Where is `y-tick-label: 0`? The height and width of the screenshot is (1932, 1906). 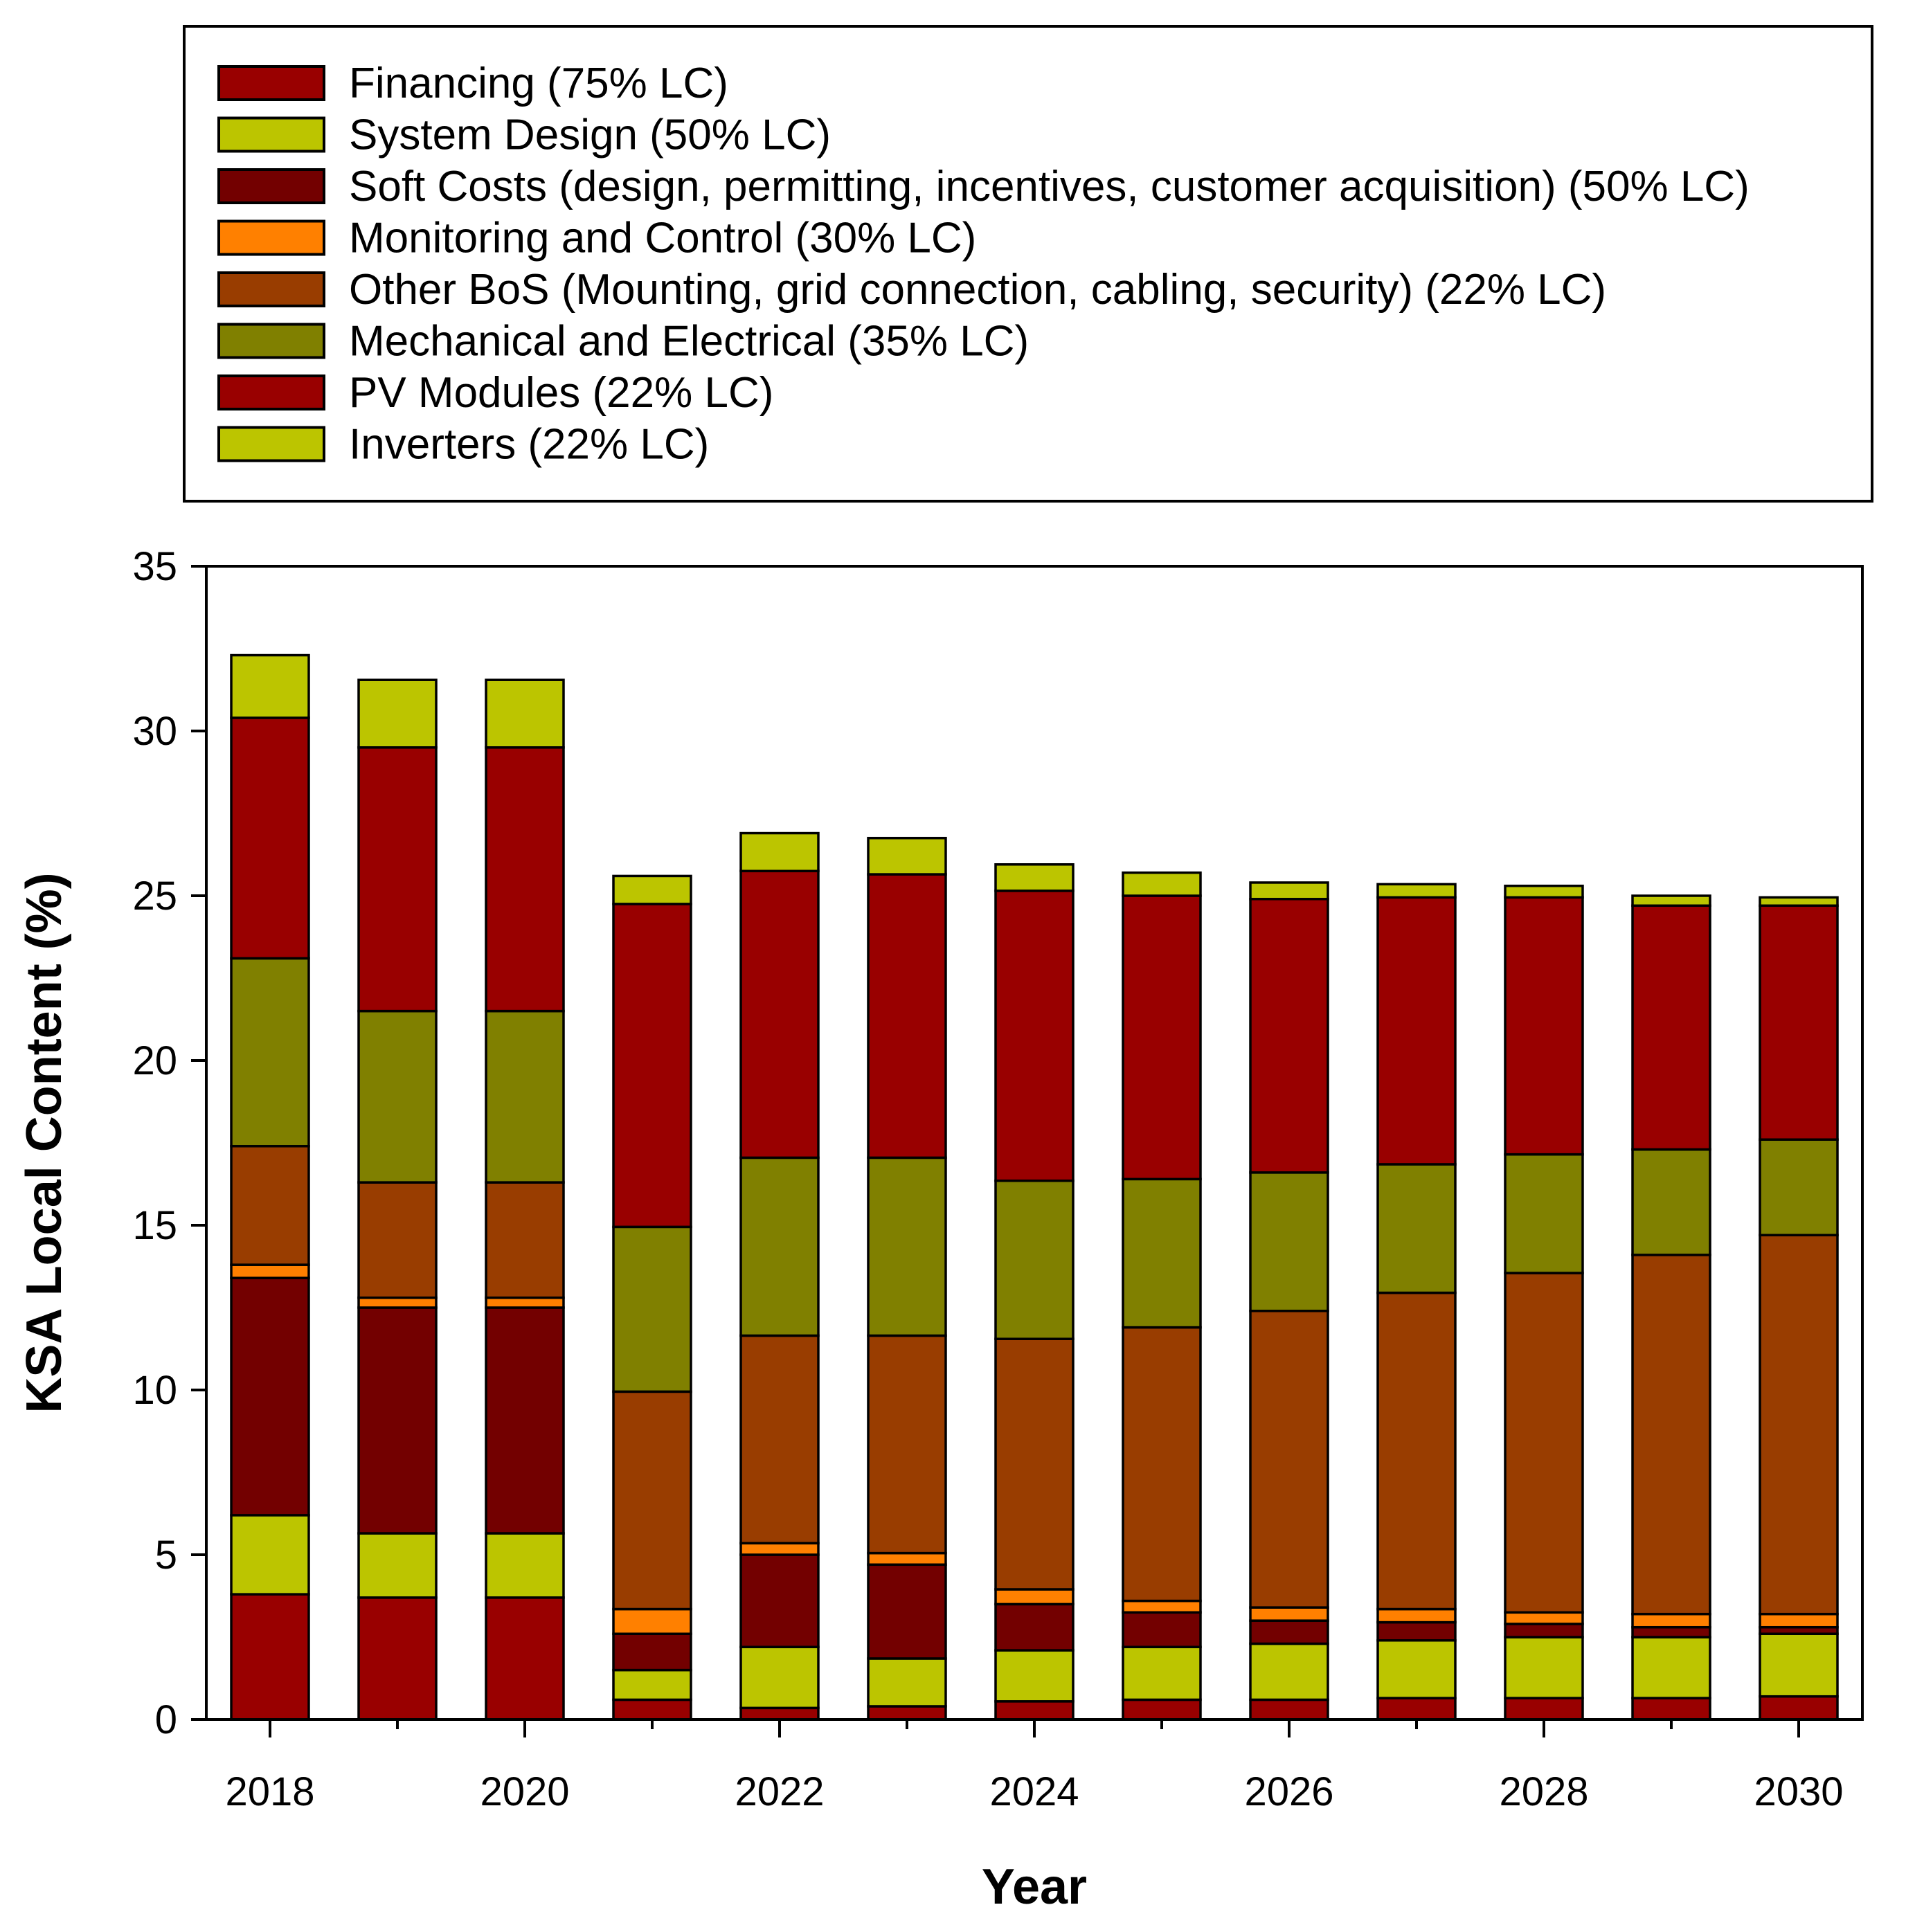
y-tick-label: 0 is located at coordinates (166, 1719).